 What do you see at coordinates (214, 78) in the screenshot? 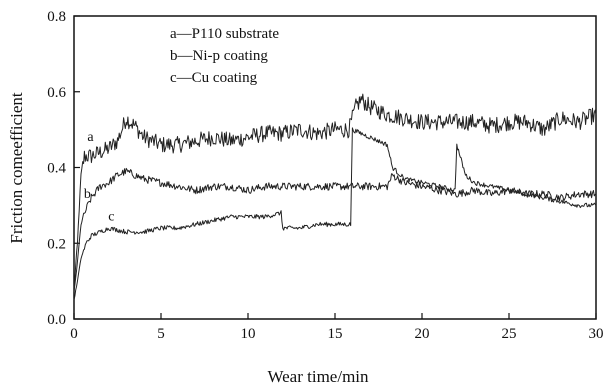
I see `legend-entry-c: c—Cu coating` at bounding box center [214, 78].